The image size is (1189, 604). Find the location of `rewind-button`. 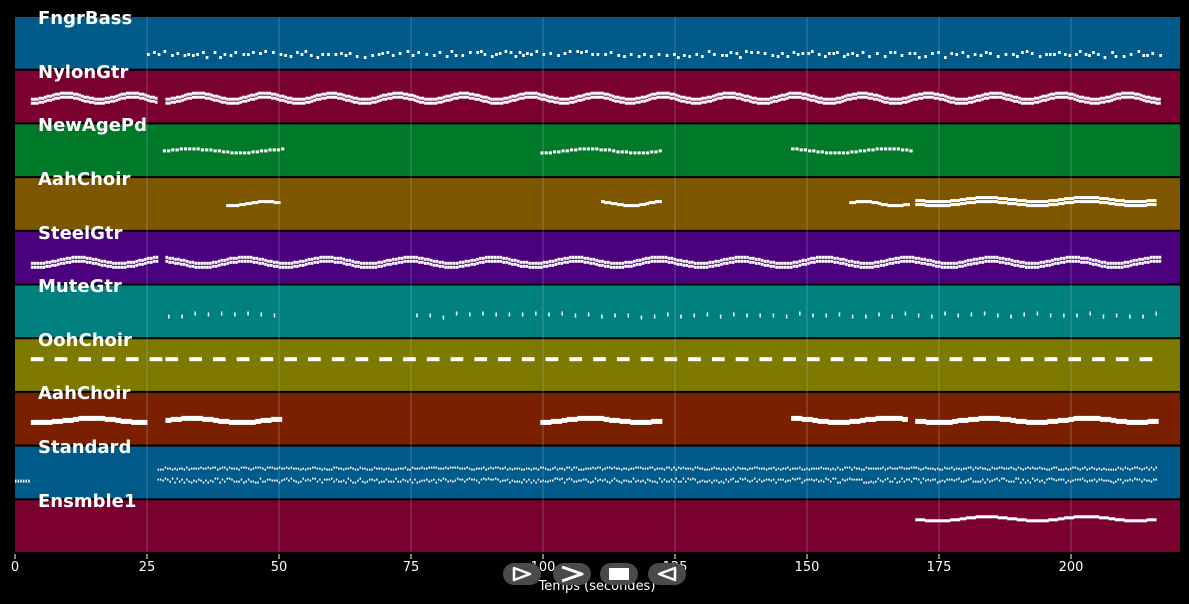

rewind-button is located at coordinates (667, 574).